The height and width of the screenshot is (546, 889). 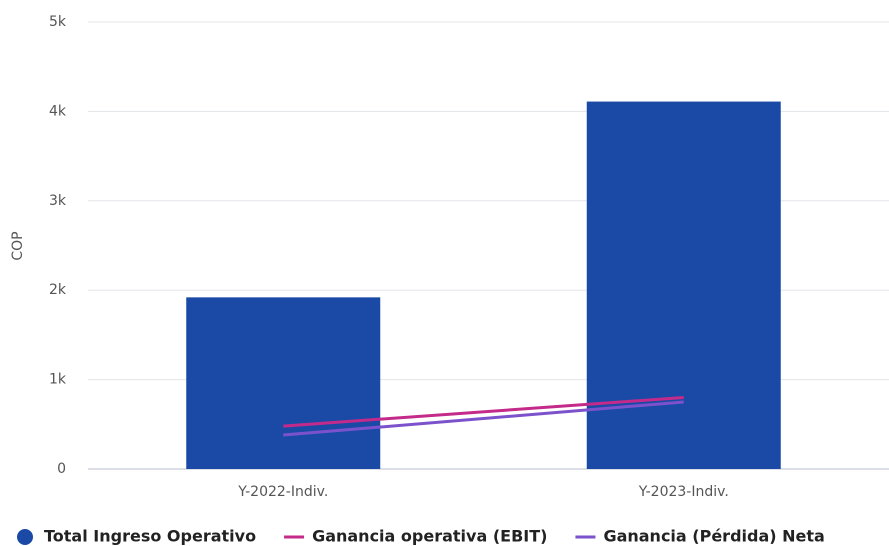 What do you see at coordinates (25, 537) in the screenshot?
I see `legend-marker` at bounding box center [25, 537].